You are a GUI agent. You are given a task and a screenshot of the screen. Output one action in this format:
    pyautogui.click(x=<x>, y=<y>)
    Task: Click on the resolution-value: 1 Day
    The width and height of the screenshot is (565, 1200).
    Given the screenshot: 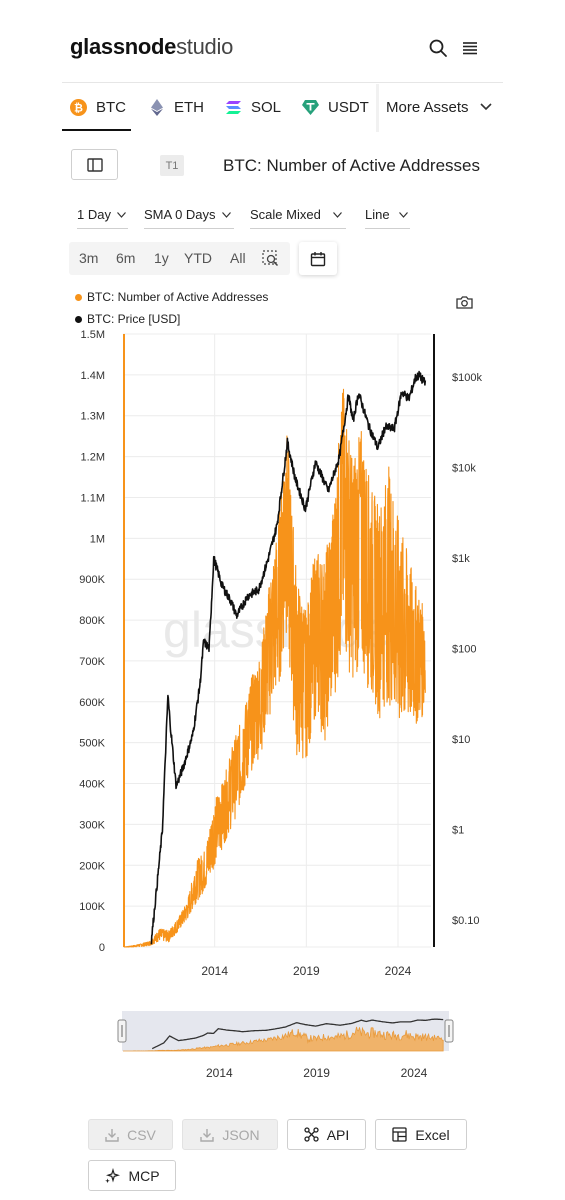 What is the action you would take?
    pyautogui.click(x=94, y=214)
    